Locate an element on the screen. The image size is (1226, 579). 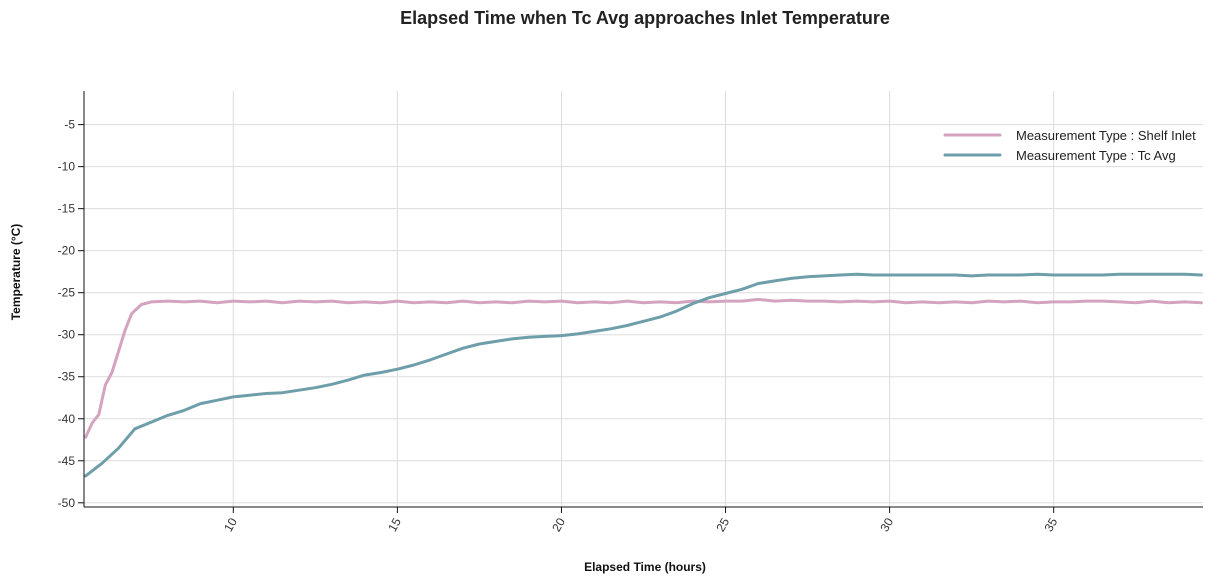
x-tick-label-25: 25 is located at coordinates (722, 524).